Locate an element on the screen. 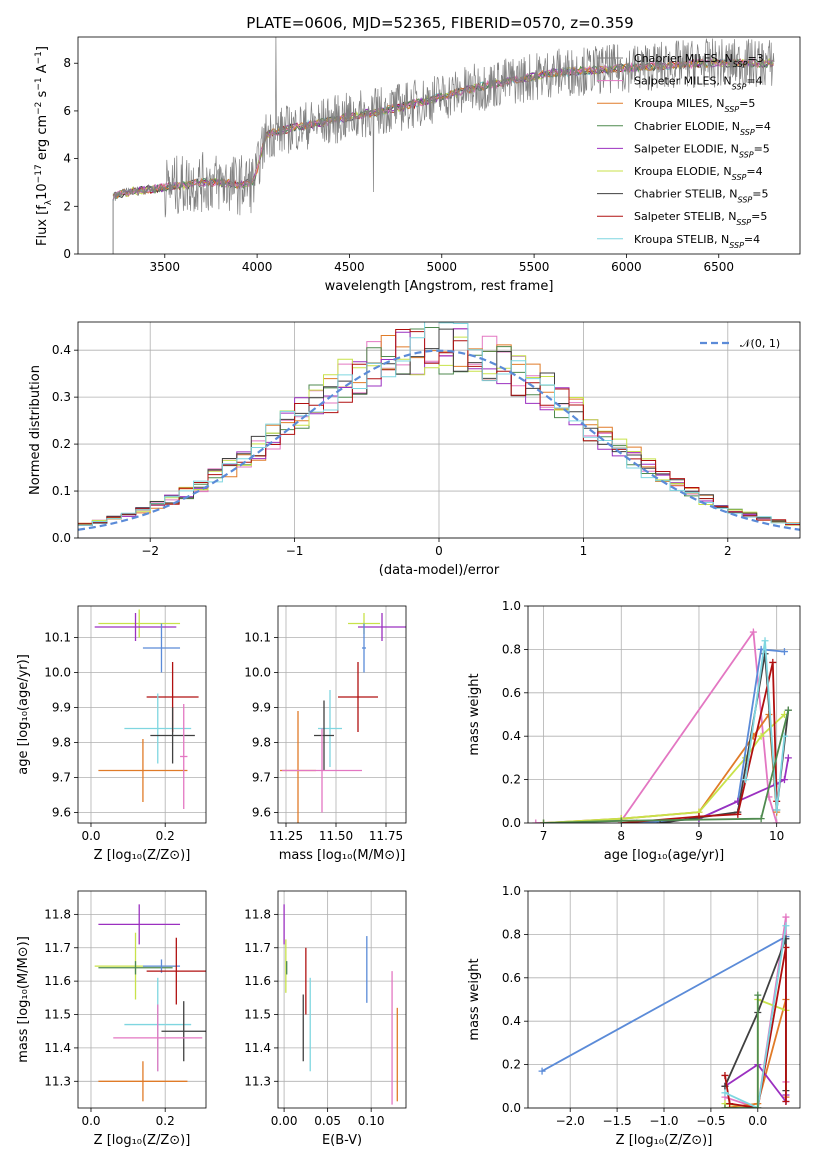 This screenshot has width=819, height=1170. normal-curve is located at coordinates (439, 440).